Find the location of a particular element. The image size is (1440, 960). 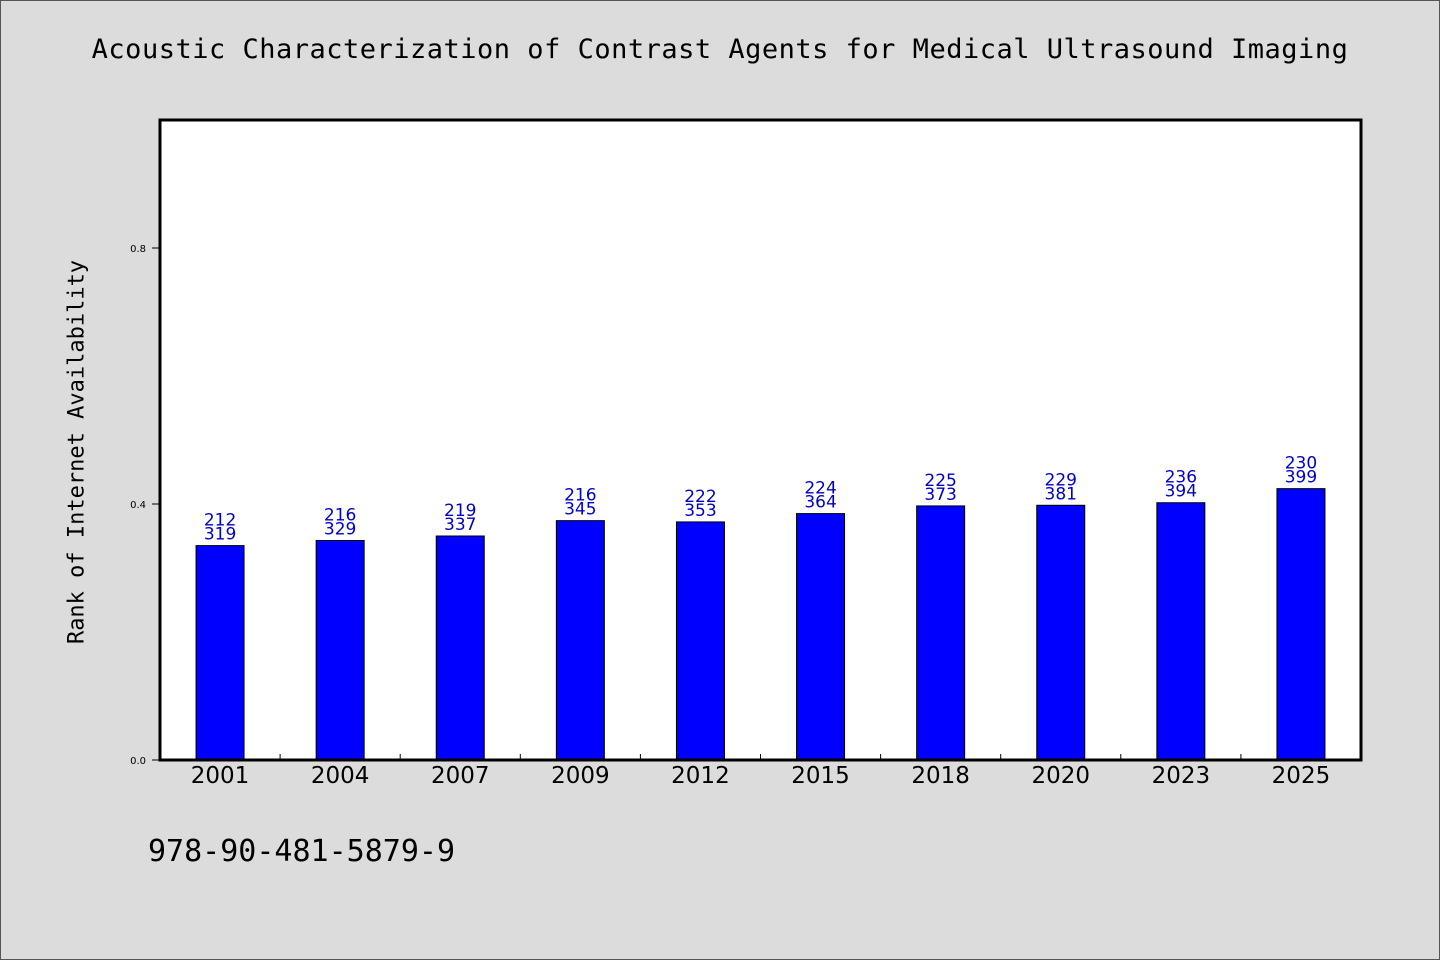

data-label-bottom-2020: 381 is located at coordinates (1061, 494).